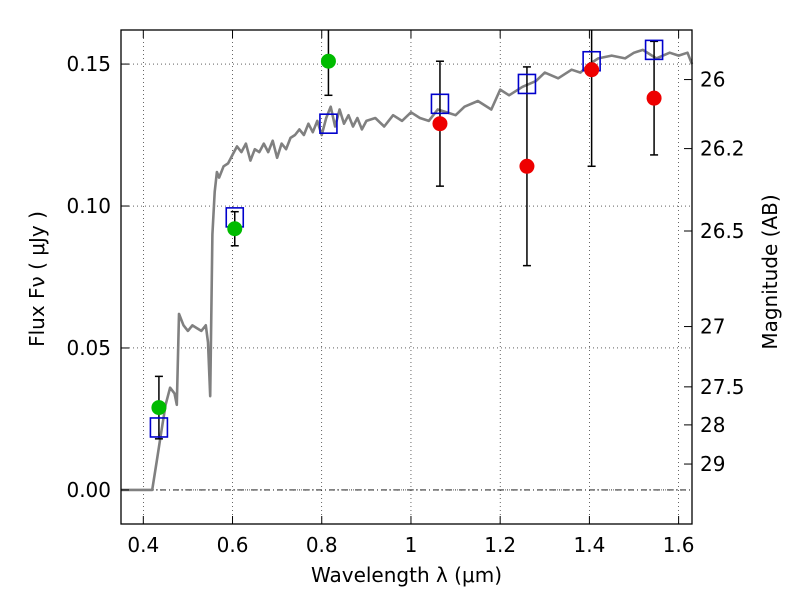 This screenshot has height=600, width=800. Describe the element at coordinates (88, 277) in the screenshot. I see `y-tick-labels: 0.00 0.05 0.10 0.15` at that location.